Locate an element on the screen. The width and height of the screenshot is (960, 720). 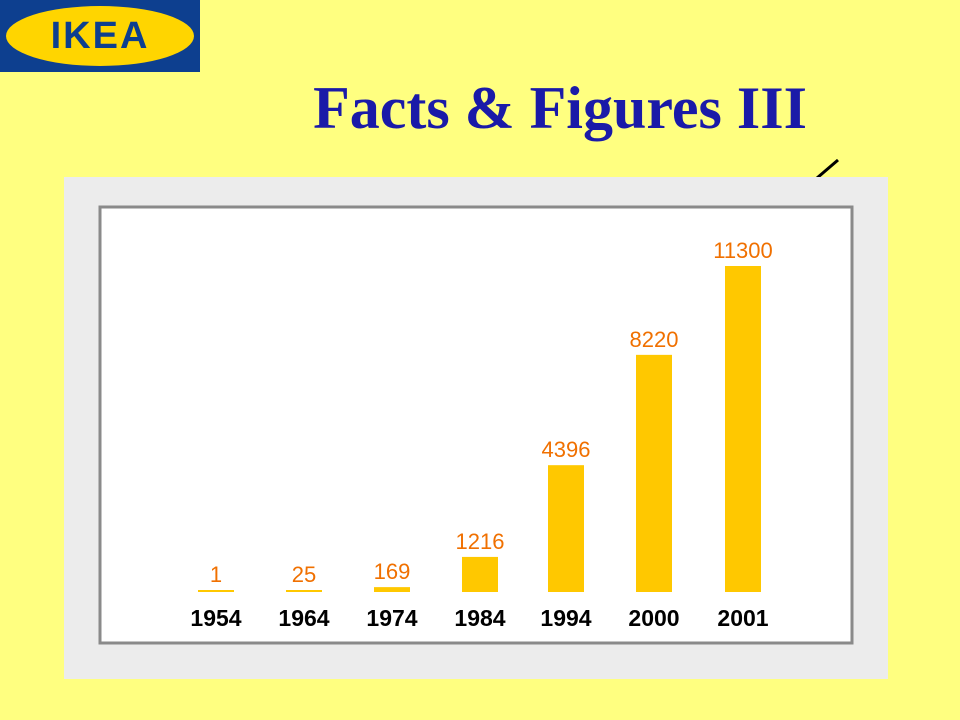
bar-2000 is located at coordinates (654, 473).